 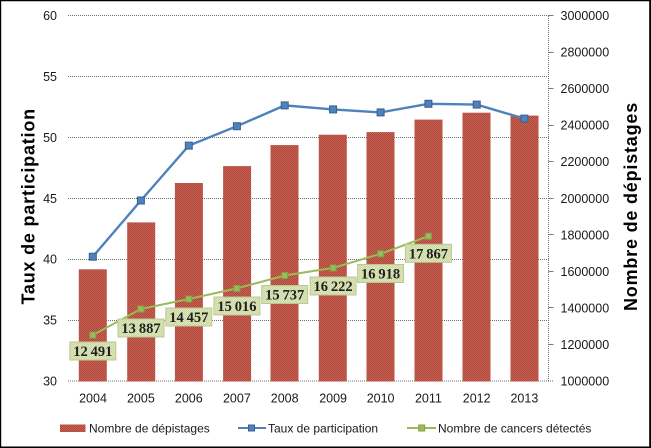 What do you see at coordinates (236, 307) in the screenshot?
I see `svg-text: 15 016` at bounding box center [236, 307].